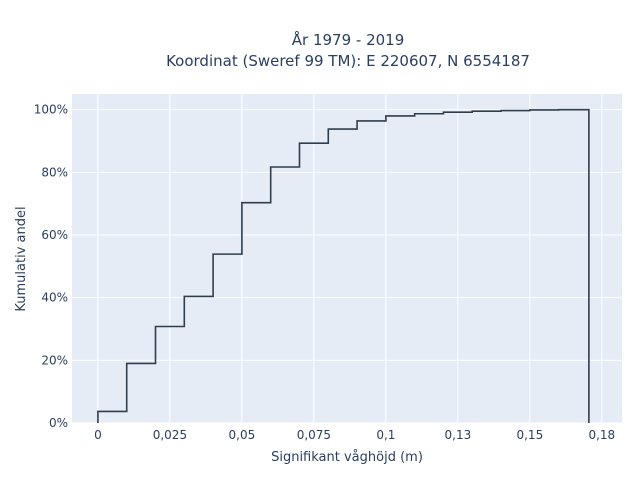 The image size is (640, 480). What do you see at coordinates (170, 435) in the screenshot?
I see `x-tick-label: 0,025` at bounding box center [170, 435].